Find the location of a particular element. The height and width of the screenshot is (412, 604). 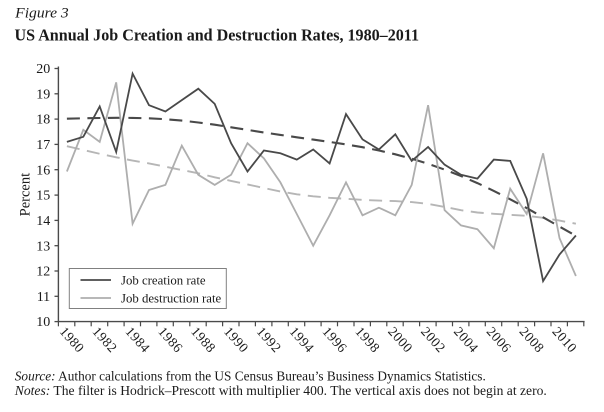

svg-text: Percent is located at coordinates (26, 194).